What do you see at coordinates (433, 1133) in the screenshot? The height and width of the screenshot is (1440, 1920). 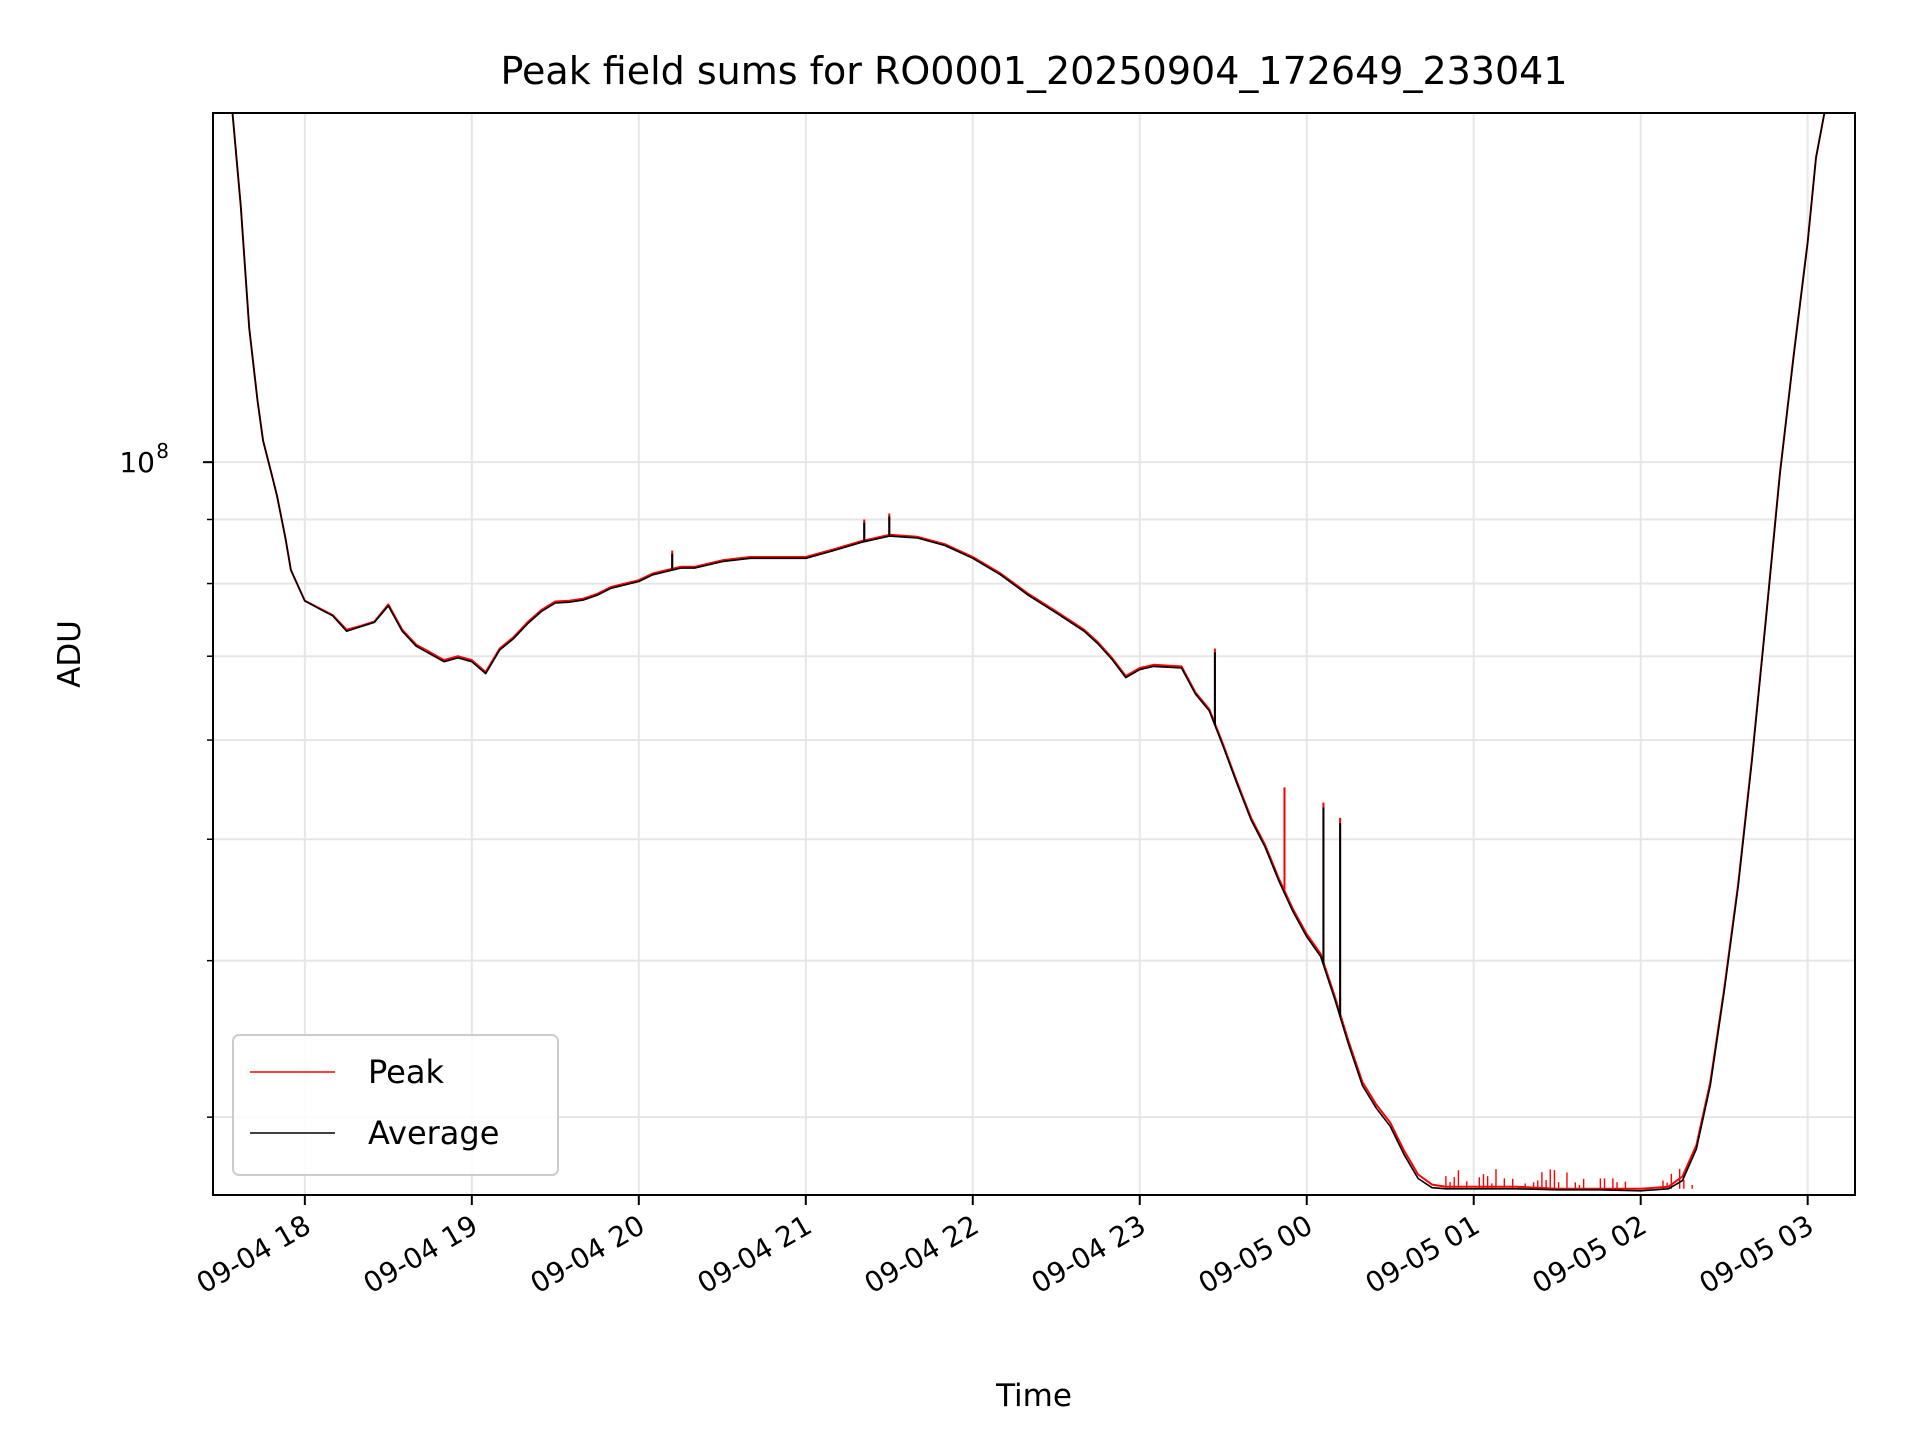 I see `legend-label-average: Average` at bounding box center [433, 1133].